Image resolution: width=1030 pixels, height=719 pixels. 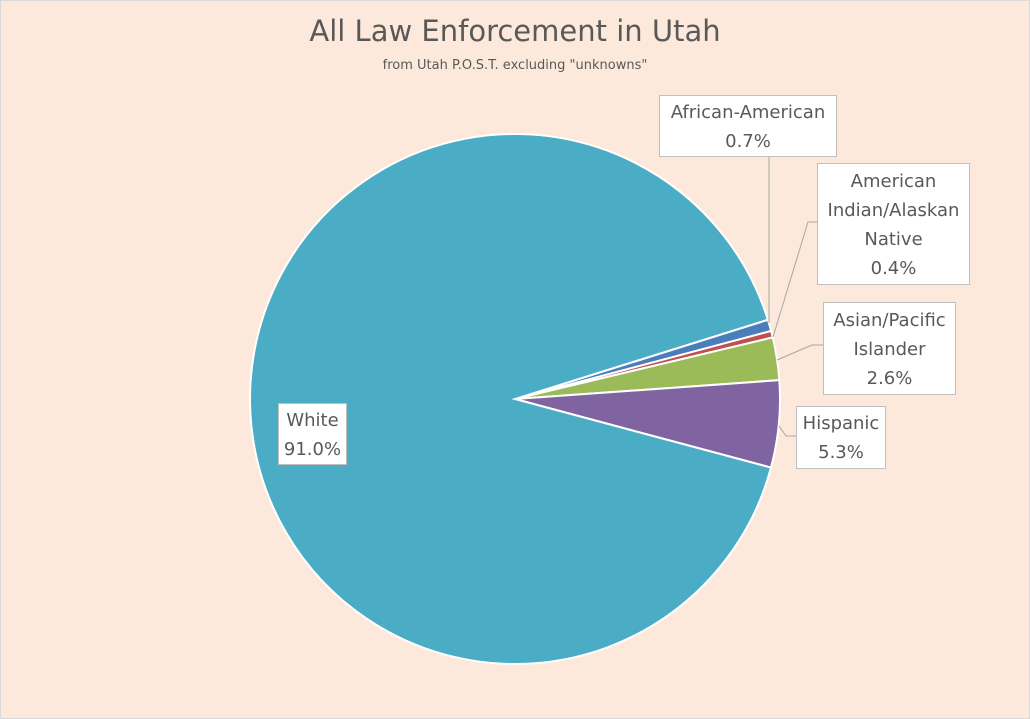 What do you see at coordinates (515, 31) in the screenshot?
I see `chart-title: All Law Enforcement in Utah` at bounding box center [515, 31].